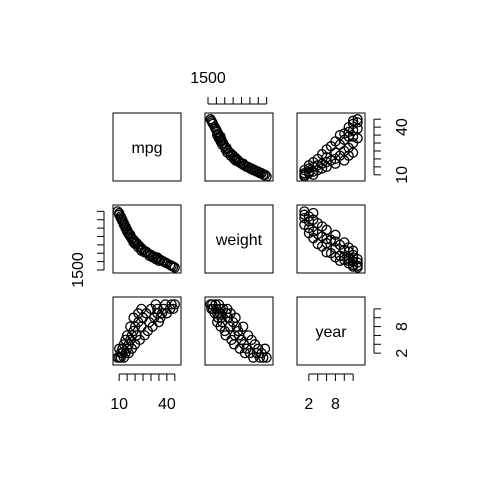 The width and height of the screenshot is (480, 480). I want to click on diagonal-label-mpg: mpg, so click(146, 148).